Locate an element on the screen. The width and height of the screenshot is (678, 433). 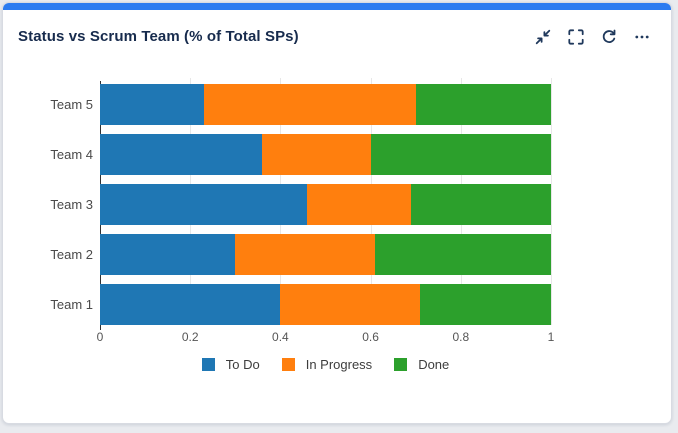
more-button is located at coordinates (642, 37).